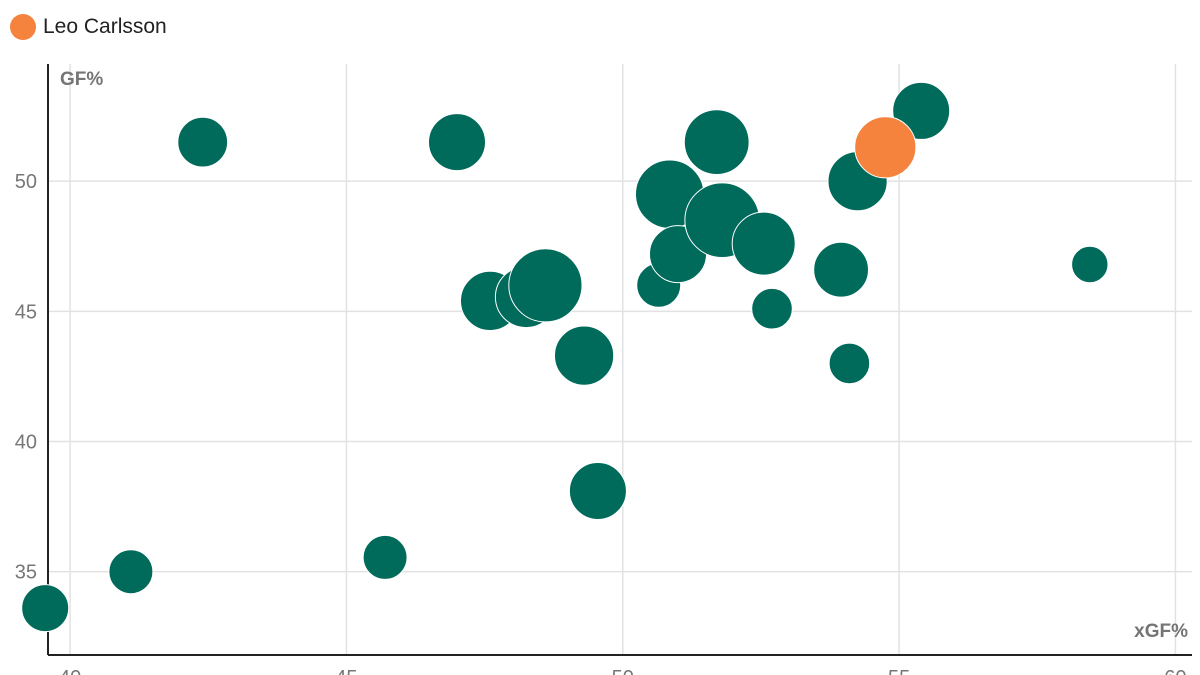  I want to click on x-tick-label: 55, so click(899, 671).